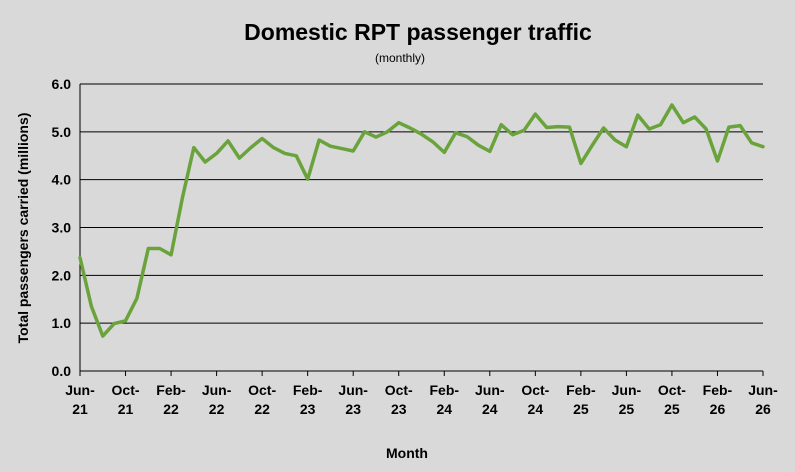 This screenshot has height=472, width=795. What do you see at coordinates (535, 399) in the screenshot?
I see `x-tick-label: Oct-24` at bounding box center [535, 399].